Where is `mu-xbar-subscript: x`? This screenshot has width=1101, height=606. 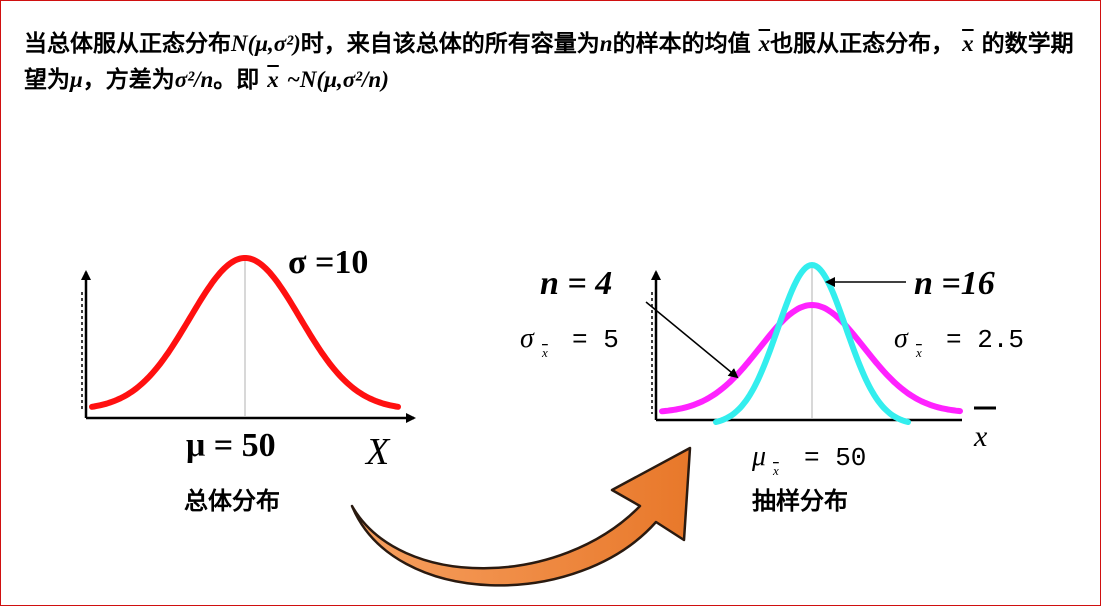 mu-xbar-subscript: x is located at coordinates (775, 470).